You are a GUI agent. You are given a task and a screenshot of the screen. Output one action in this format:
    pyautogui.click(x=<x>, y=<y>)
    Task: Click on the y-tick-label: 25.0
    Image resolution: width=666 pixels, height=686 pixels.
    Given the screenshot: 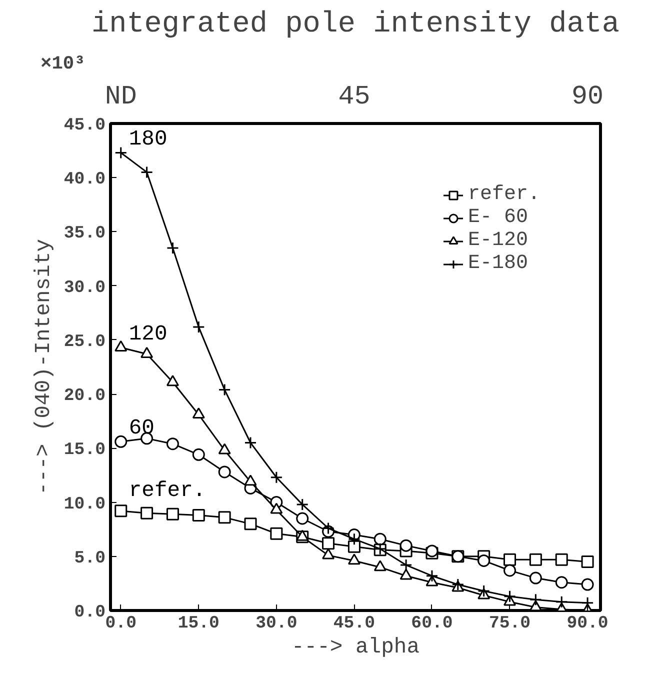 What is the action you would take?
    pyautogui.click(x=85, y=342)
    